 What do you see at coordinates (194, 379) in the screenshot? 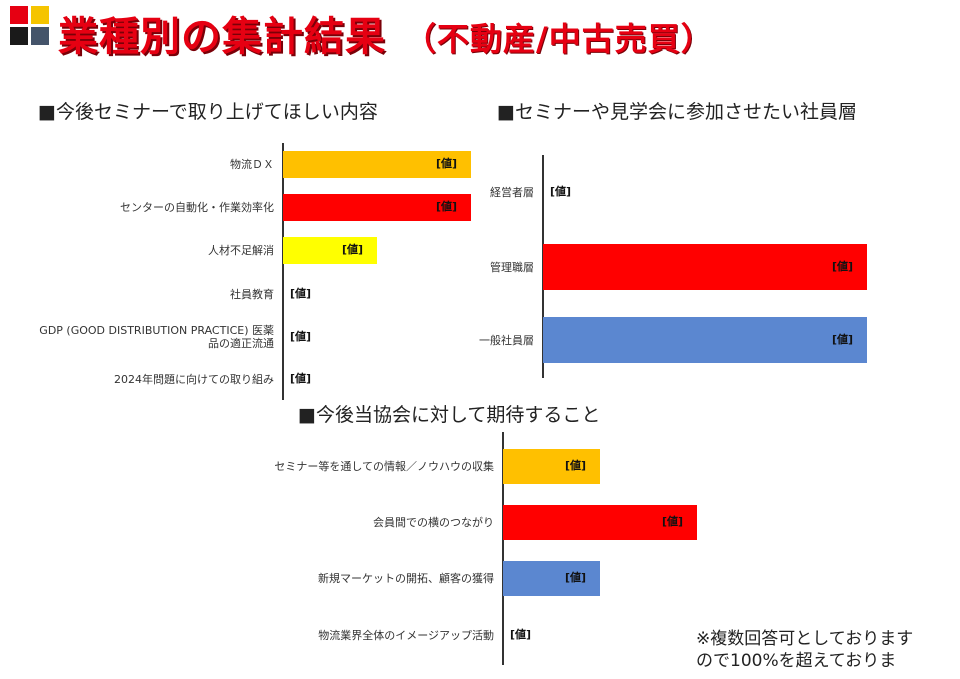
I see `chart-1-category-label: 2024年問題に向けての取り組み` at bounding box center [194, 379].